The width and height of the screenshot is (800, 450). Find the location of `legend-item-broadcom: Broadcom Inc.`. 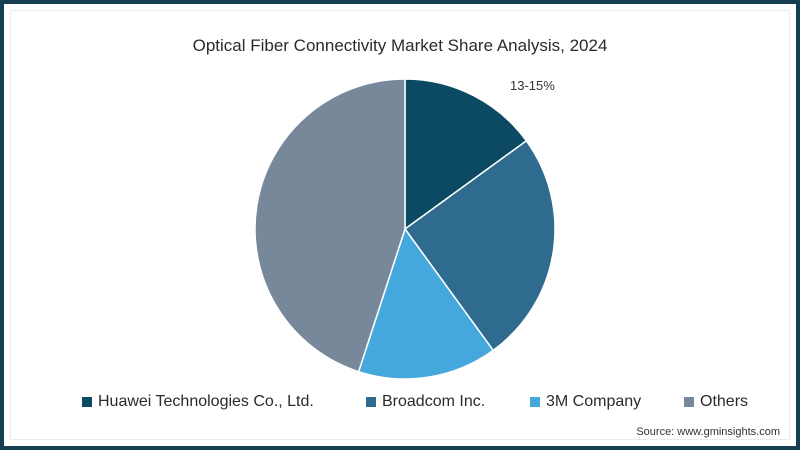

legend-item-broadcom: Broadcom Inc. is located at coordinates (425, 402).